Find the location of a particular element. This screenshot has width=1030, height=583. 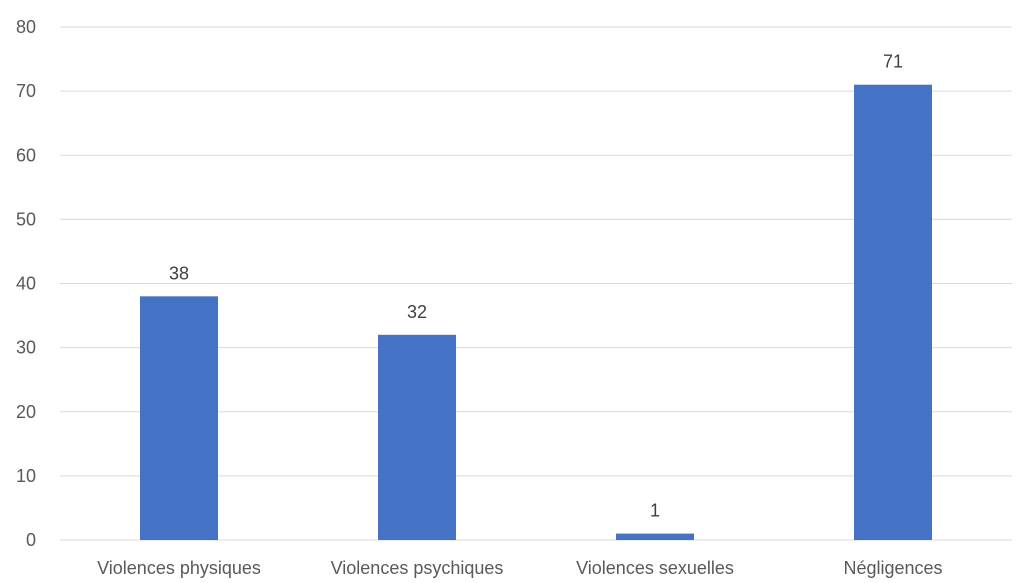

y-tick-label: 0 is located at coordinates (31, 540).